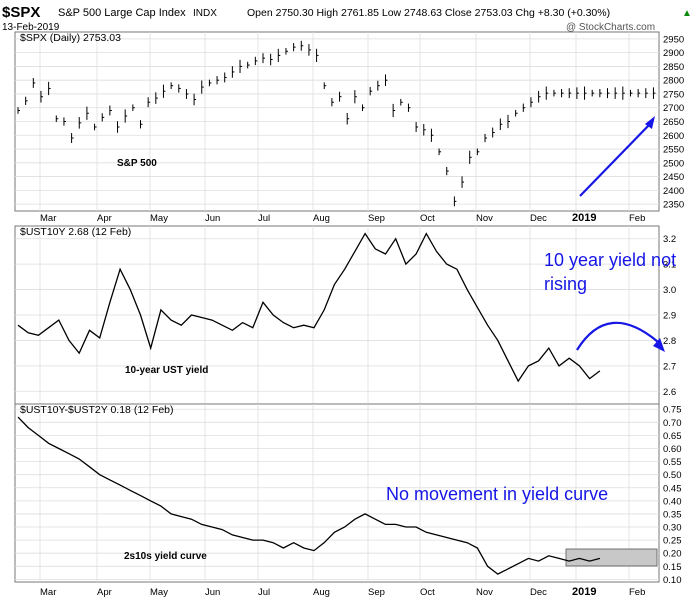  I want to click on y-tick-label: 0.65, so click(672, 436).